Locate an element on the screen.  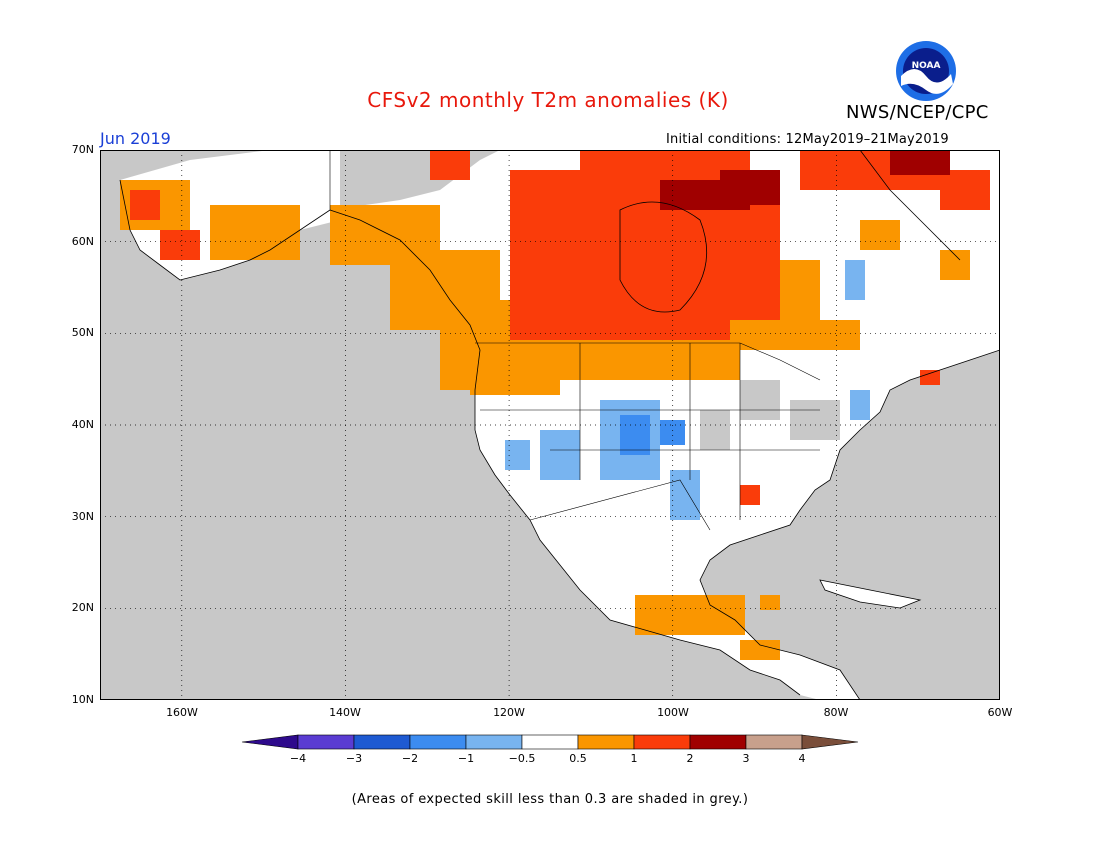
legend-tick-label: 0.5 is located at coordinates (578, 758).